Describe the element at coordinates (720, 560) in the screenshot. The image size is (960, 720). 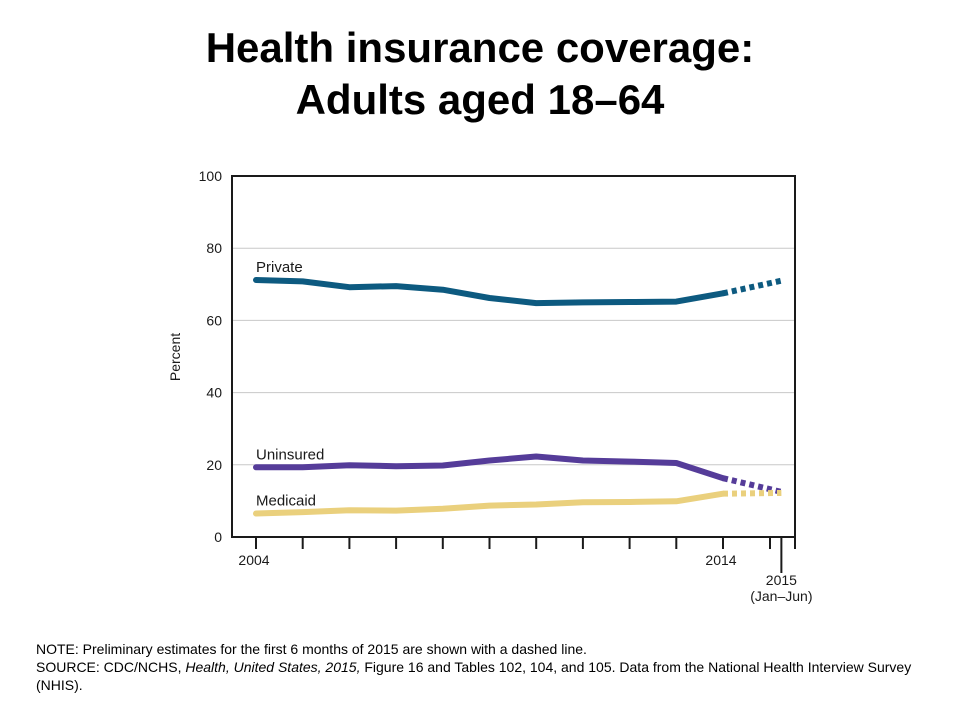
I see `x-tick-label: 2014` at that location.